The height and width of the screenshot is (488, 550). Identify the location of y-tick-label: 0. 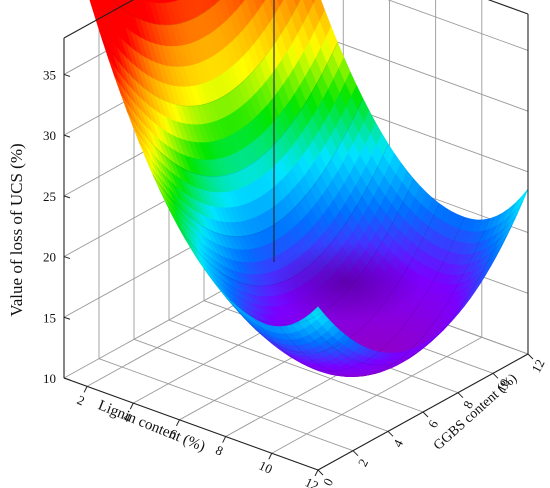
(328, 482).